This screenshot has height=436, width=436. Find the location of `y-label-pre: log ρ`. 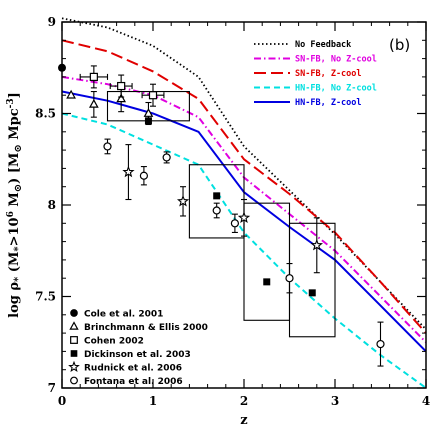

y-label-pre: log ρ is located at coordinates (14, 300).